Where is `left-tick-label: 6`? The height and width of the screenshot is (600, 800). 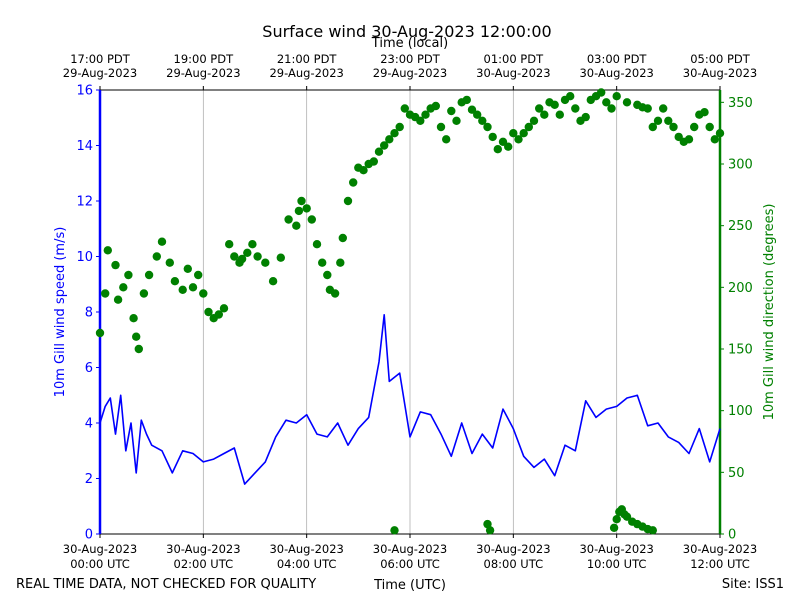 left-tick-label: 6 is located at coordinates (89, 368).